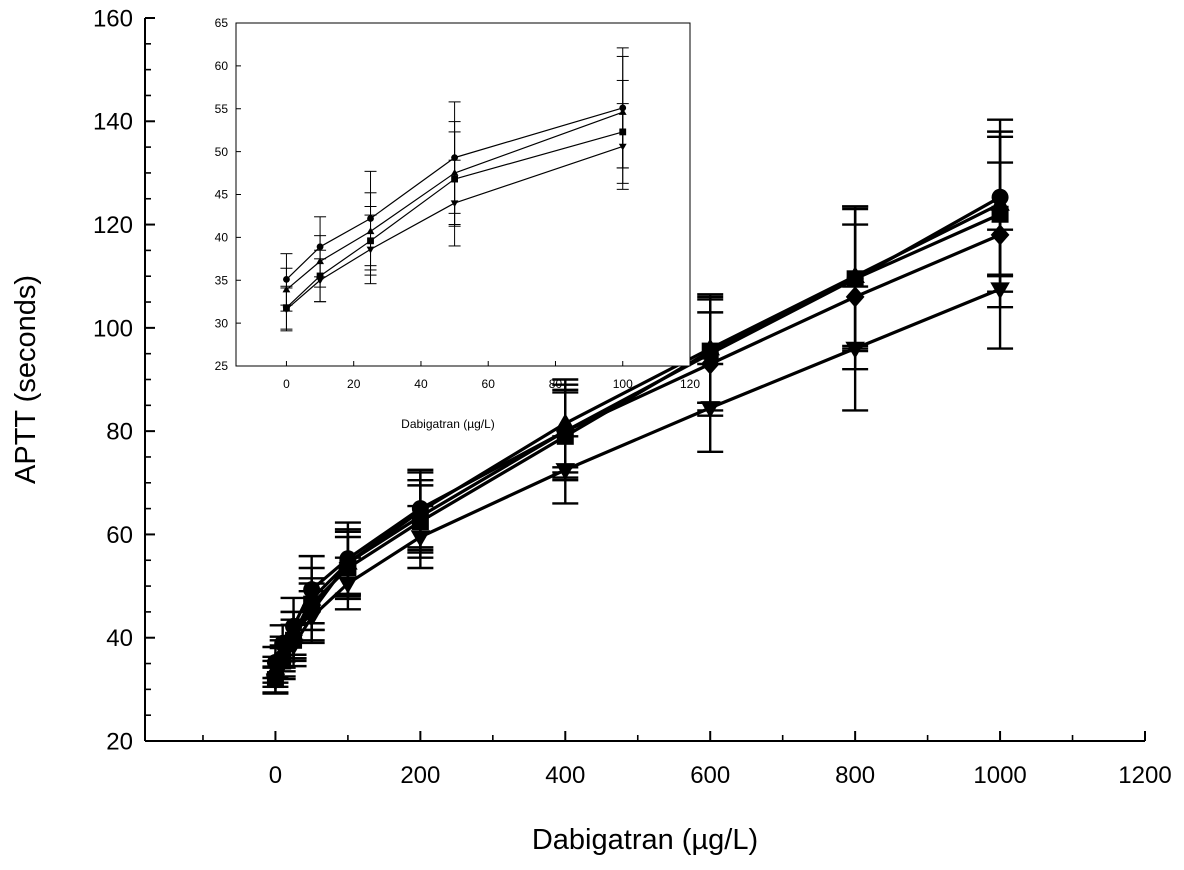 This screenshot has height=870, width=1184. I want to click on inset-ytick-label: 40, so click(222, 238).